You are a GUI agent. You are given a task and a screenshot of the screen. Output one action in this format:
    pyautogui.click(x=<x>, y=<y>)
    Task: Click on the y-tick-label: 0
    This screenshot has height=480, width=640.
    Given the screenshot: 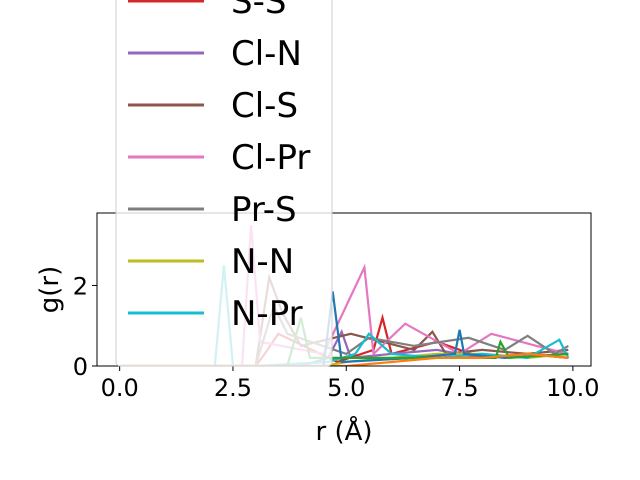 What is the action you would take?
    pyautogui.click(x=80, y=367)
    